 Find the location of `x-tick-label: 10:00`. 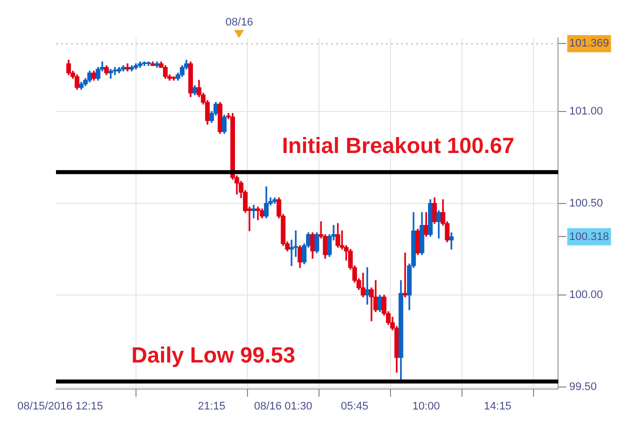

x-tick-label: 10:00 is located at coordinates (426, 406).